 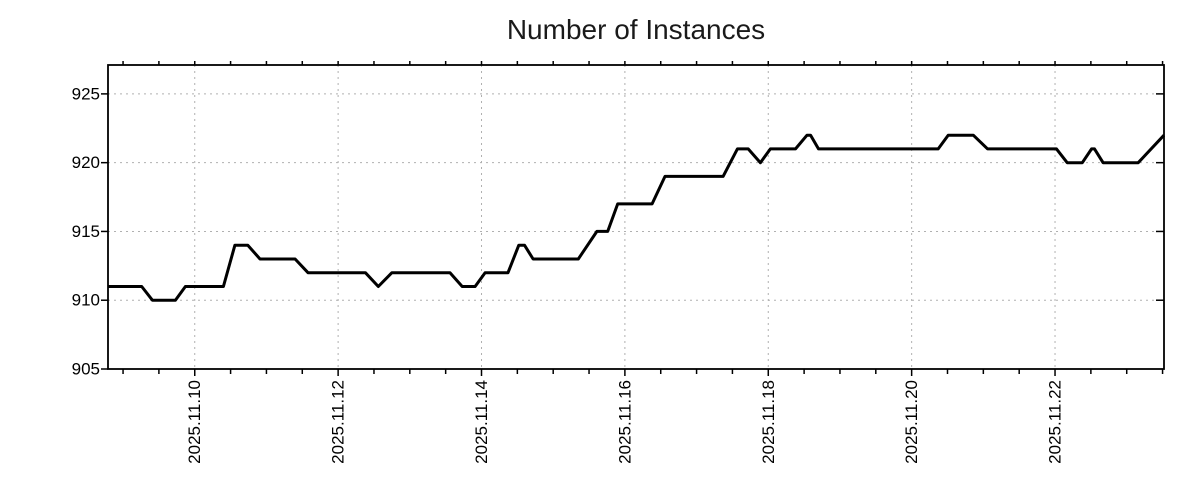 What do you see at coordinates (86, 162) in the screenshot?
I see `y-tick-label: 920` at bounding box center [86, 162].